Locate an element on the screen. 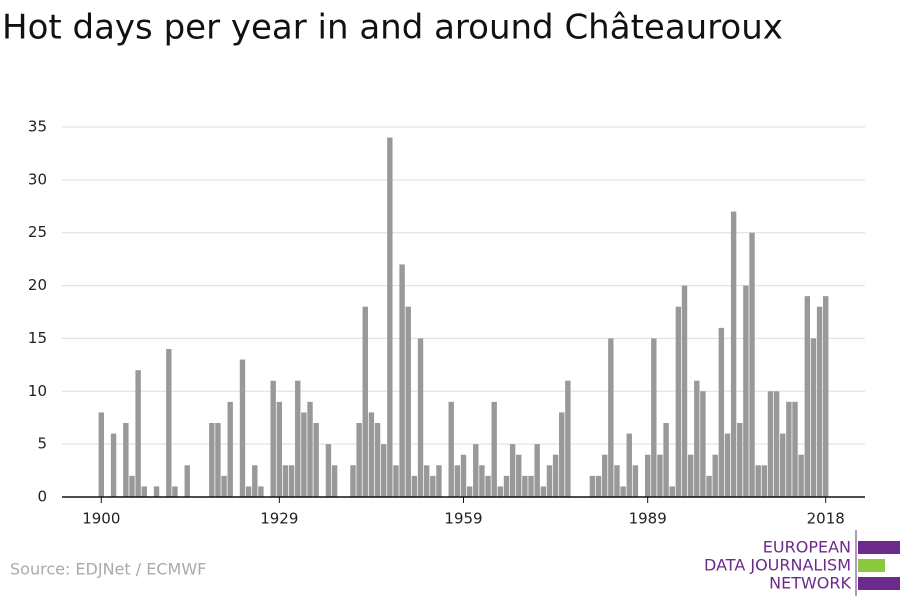  logo-text: DATA JOURNALISM is located at coordinates (777, 565).